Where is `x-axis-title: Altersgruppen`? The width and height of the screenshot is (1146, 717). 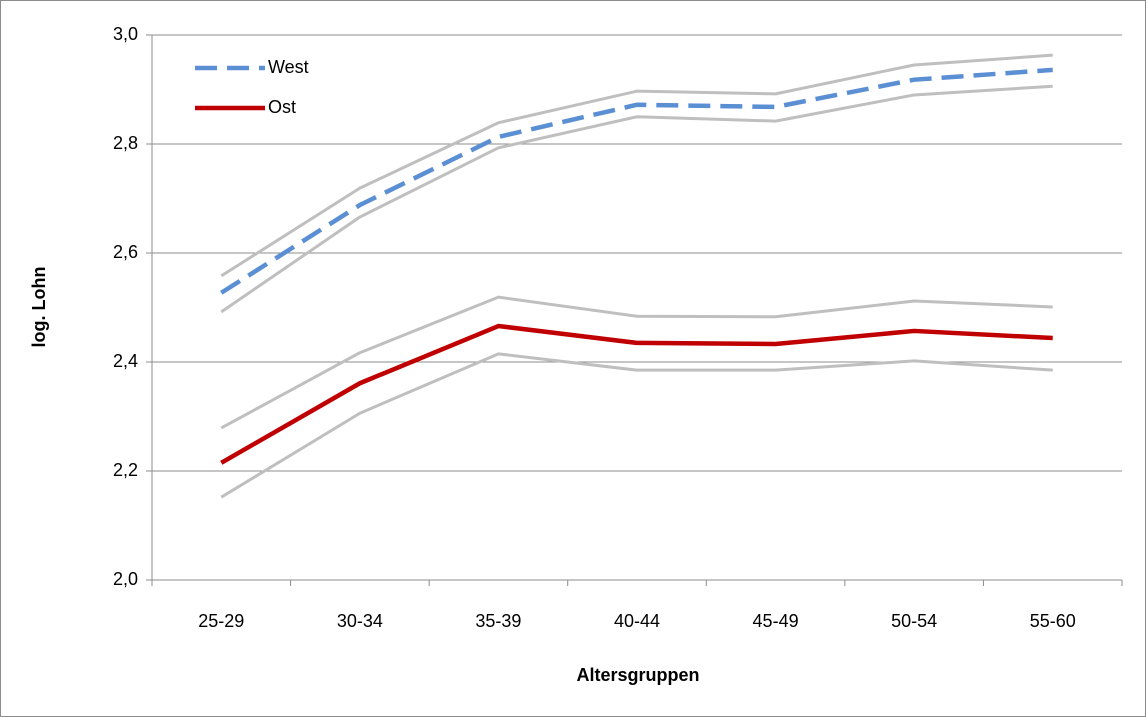
x-axis-title: Altersgruppen is located at coordinates (637, 675).